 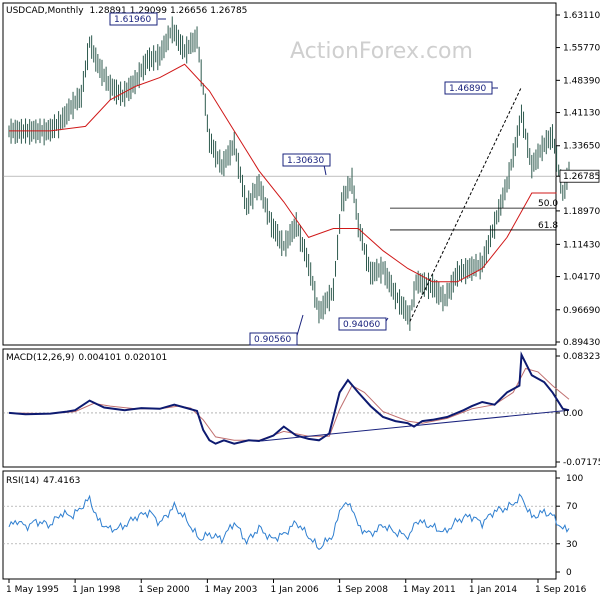 I want to click on ohlc-close: 1.26785, so click(x=228, y=11).